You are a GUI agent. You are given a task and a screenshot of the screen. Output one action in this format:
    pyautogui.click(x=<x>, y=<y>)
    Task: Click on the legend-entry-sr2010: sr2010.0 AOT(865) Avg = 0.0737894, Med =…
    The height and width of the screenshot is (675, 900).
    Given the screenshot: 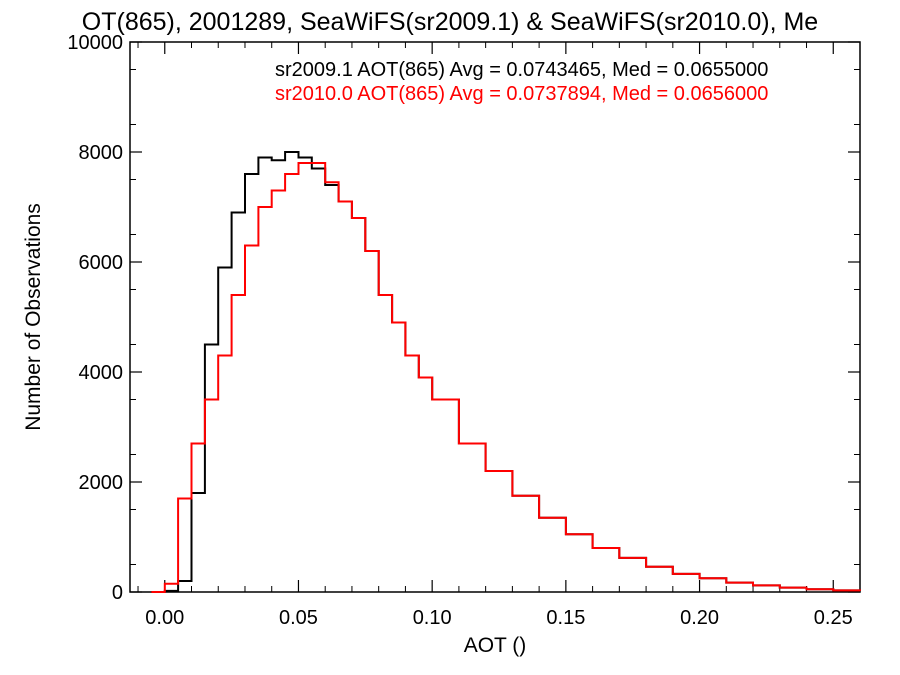 What is the action you would take?
    pyautogui.click(x=521, y=94)
    